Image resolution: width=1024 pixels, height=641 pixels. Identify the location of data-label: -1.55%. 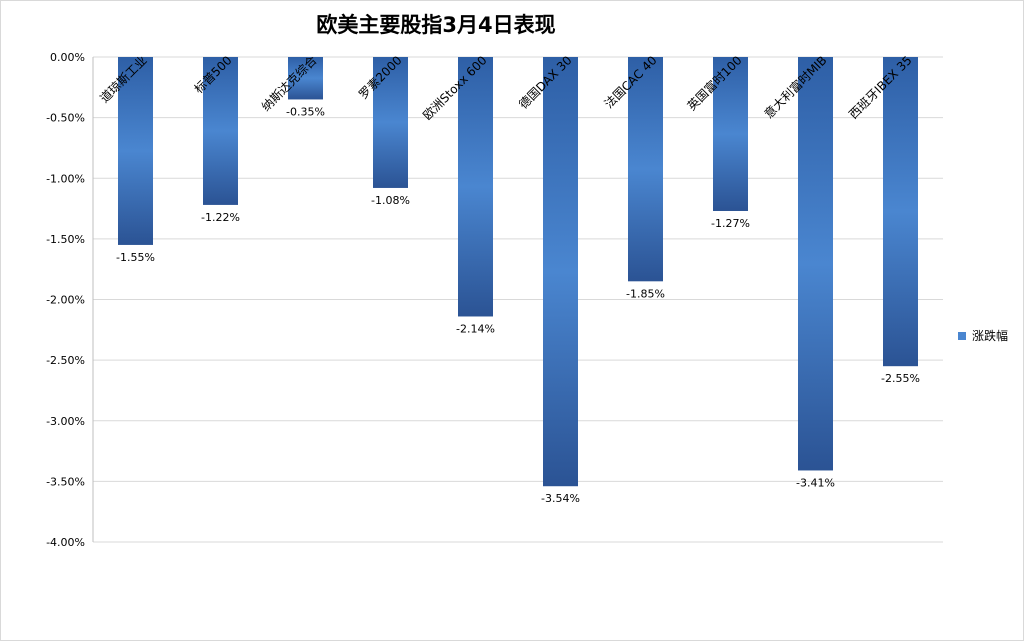
(135, 257).